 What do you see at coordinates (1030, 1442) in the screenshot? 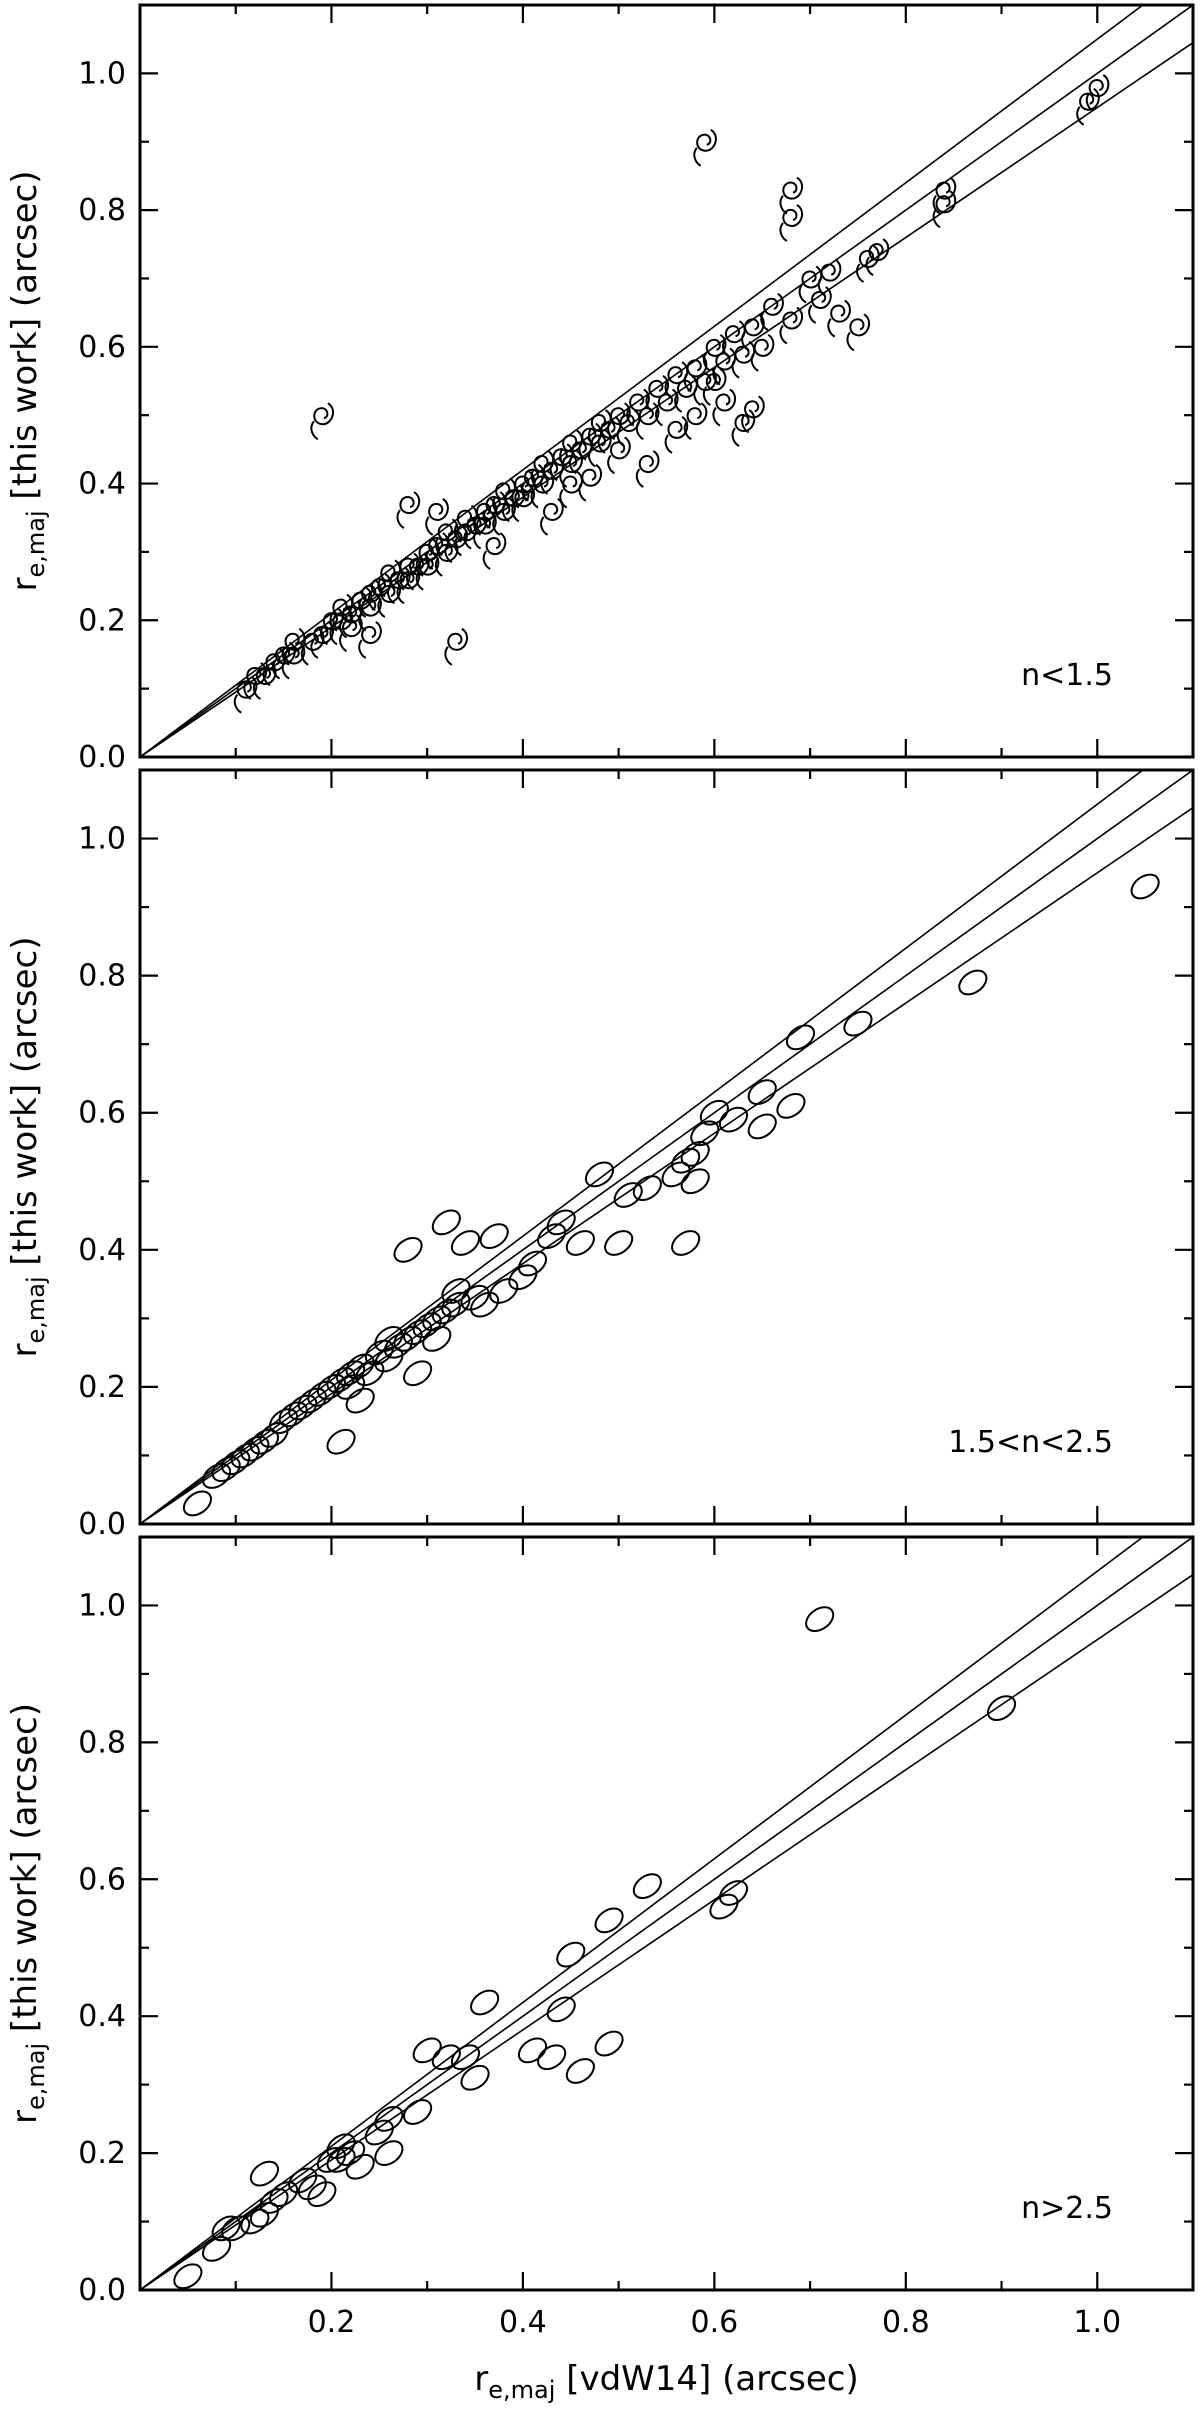
I see `panel-label: 1.5<n<2.5` at bounding box center [1030, 1442].